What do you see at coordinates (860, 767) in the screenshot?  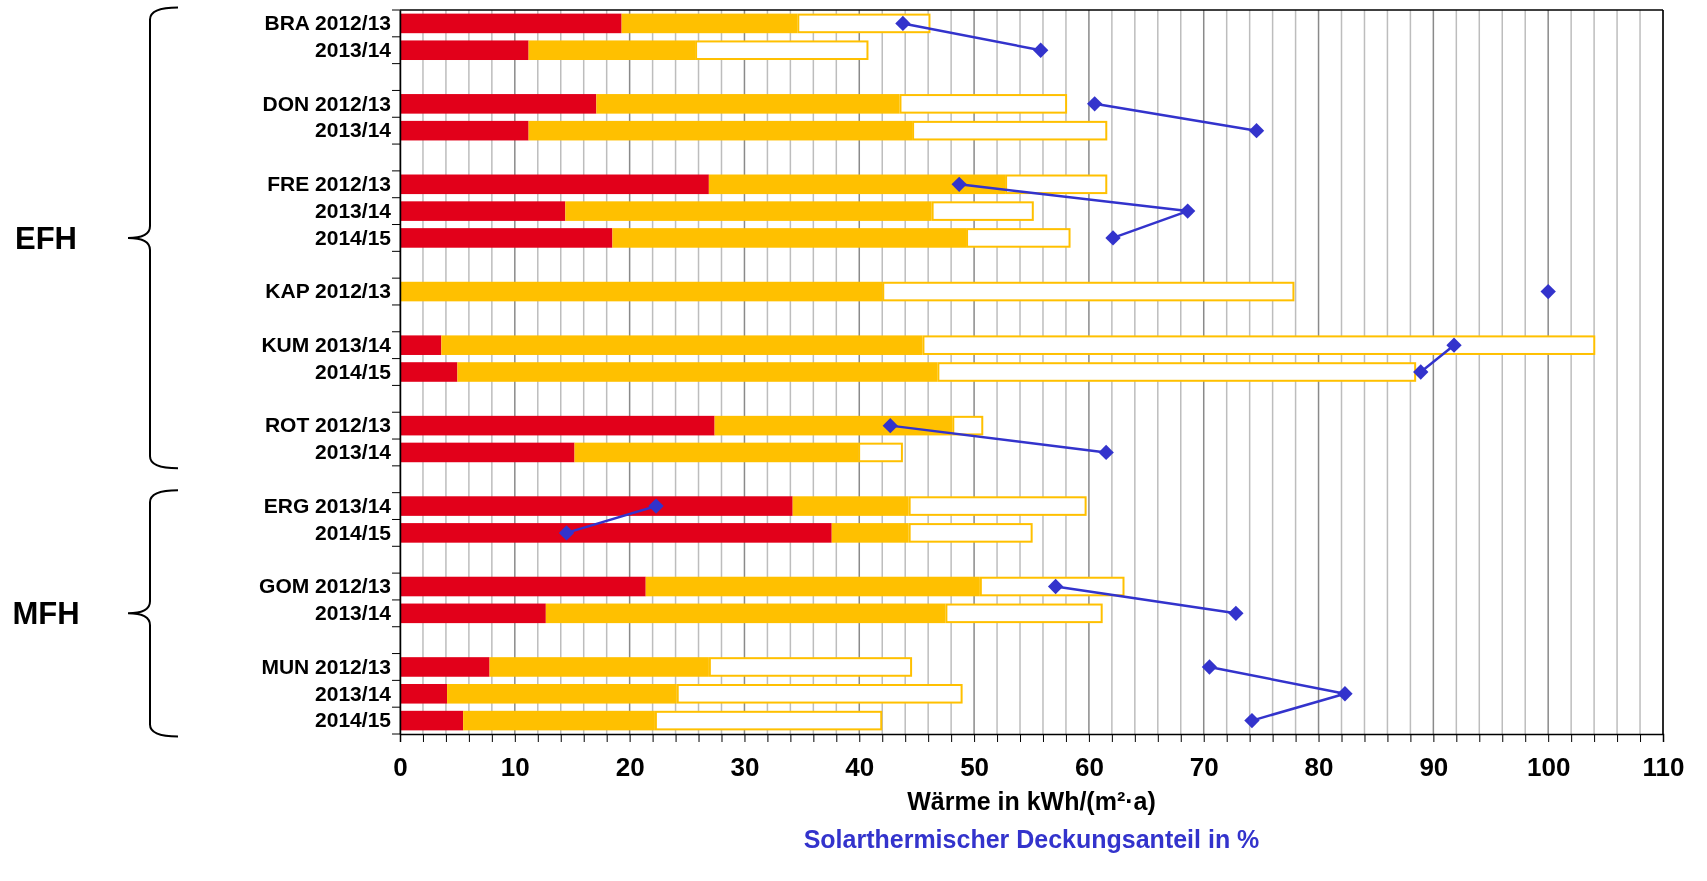 I see `x-tick-label: 40` at bounding box center [860, 767].